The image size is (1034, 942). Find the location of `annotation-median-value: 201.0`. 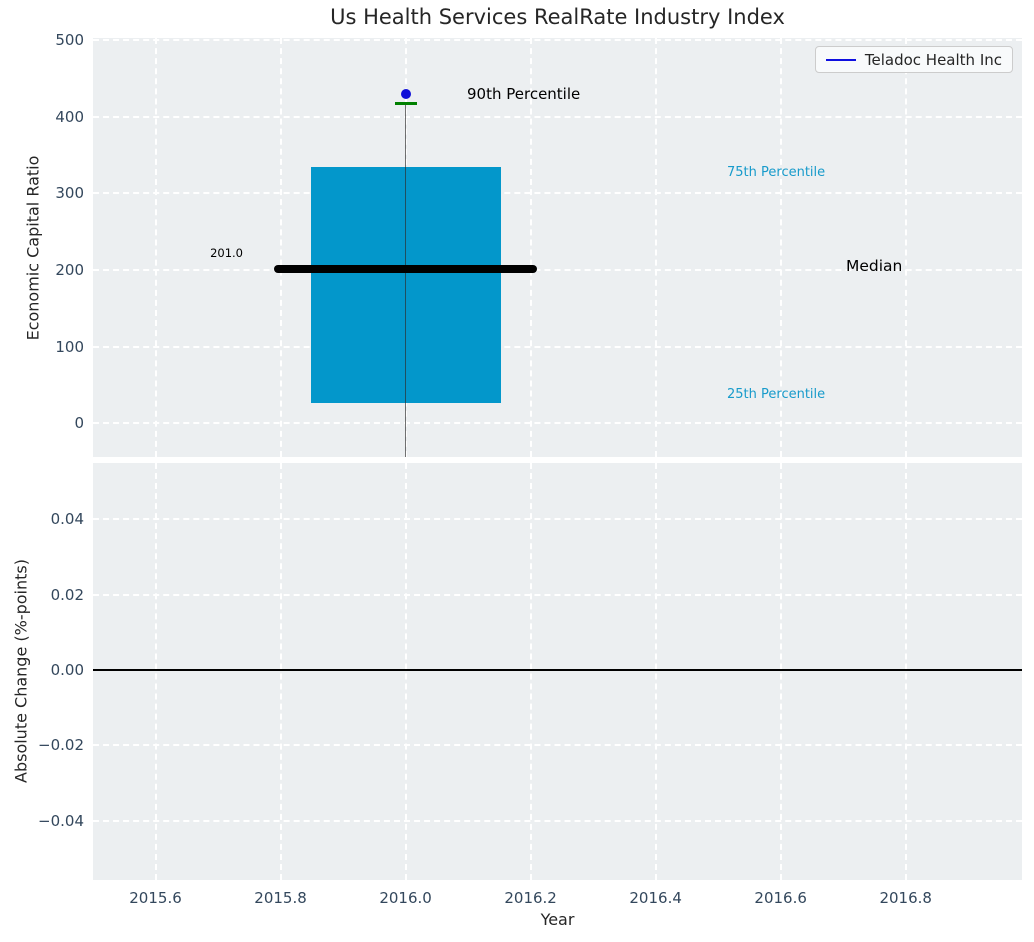

annotation-median-value: 201.0 is located at coordinates (226, 253).